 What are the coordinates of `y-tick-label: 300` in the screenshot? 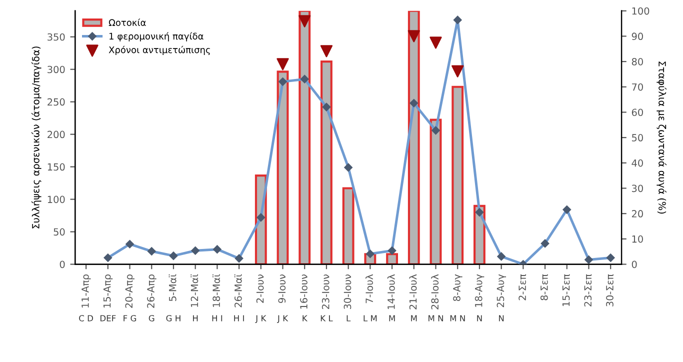 It's located at (56, 70).